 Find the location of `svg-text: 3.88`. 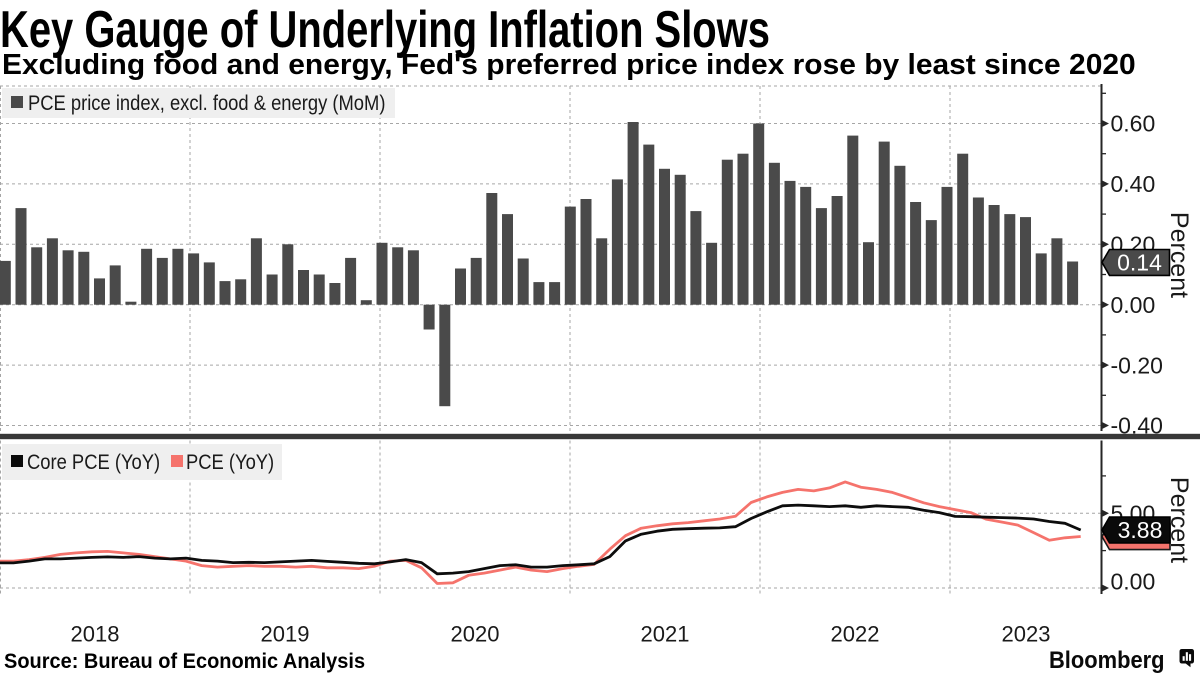

svg-text: 3.88 is located at coordinates (1140, 530).